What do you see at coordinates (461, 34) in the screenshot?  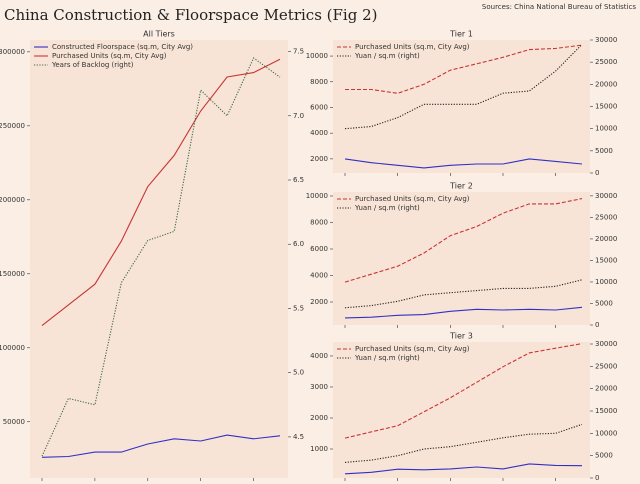 I see `chart-title: Tier 1` at bounding box center [461, 34].